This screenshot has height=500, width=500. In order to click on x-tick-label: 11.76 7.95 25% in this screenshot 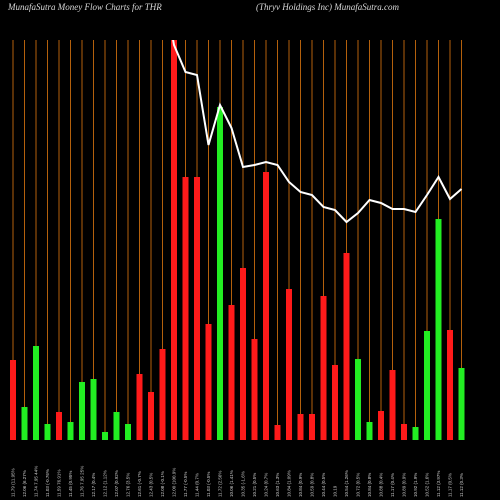, I will do `click(82, 481)`.